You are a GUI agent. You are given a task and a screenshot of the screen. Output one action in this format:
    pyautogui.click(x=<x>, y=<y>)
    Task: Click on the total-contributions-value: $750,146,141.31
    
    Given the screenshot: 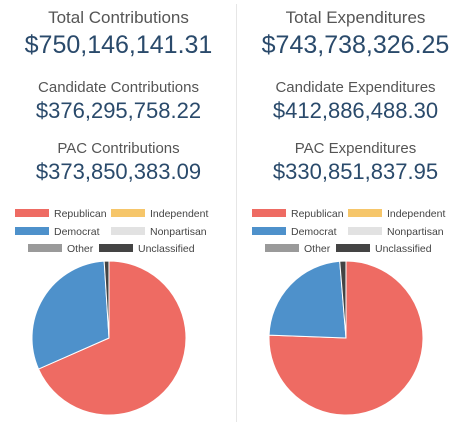 What is the action you would take?
    pyautogui.click(x=118, y=45)
    